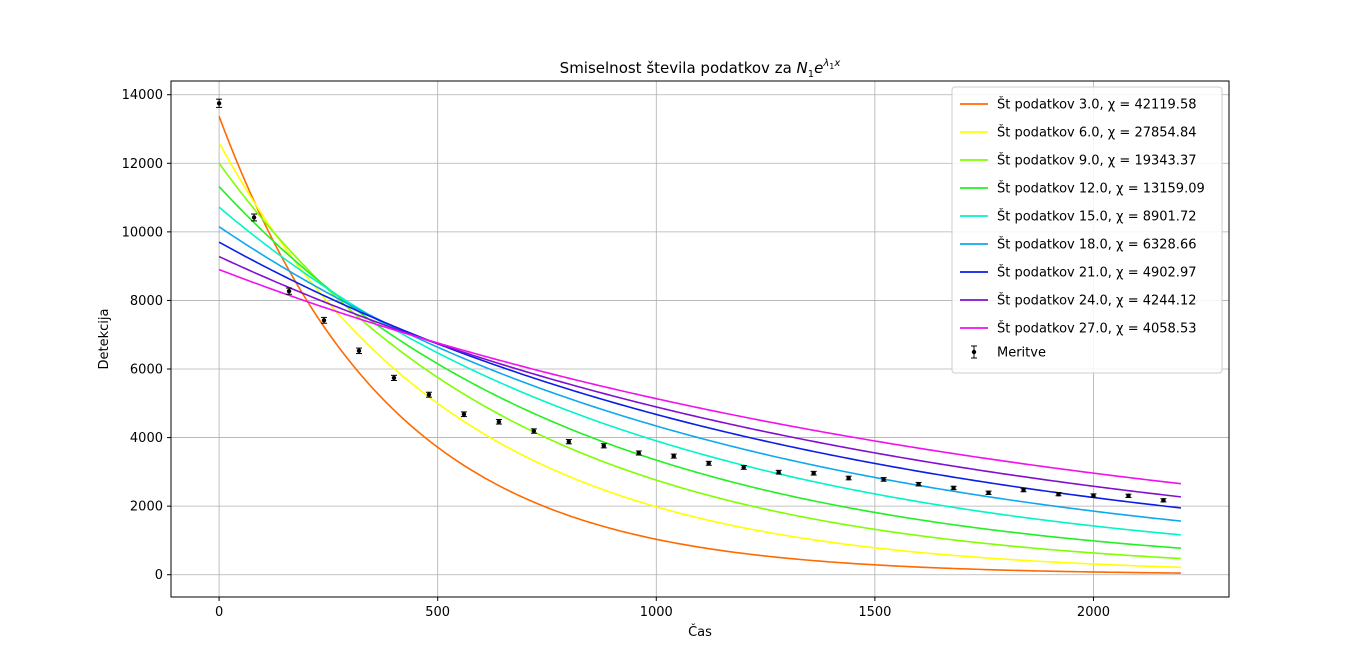 Image resolution: width=1366 pixels, height=671 pixels. What do you see at coordinates (1096, 329) in the screenshot?
I see `legend-label-8: Št podatkov 27.0, χ = 4058.53` at bounding box center [1096, 329].